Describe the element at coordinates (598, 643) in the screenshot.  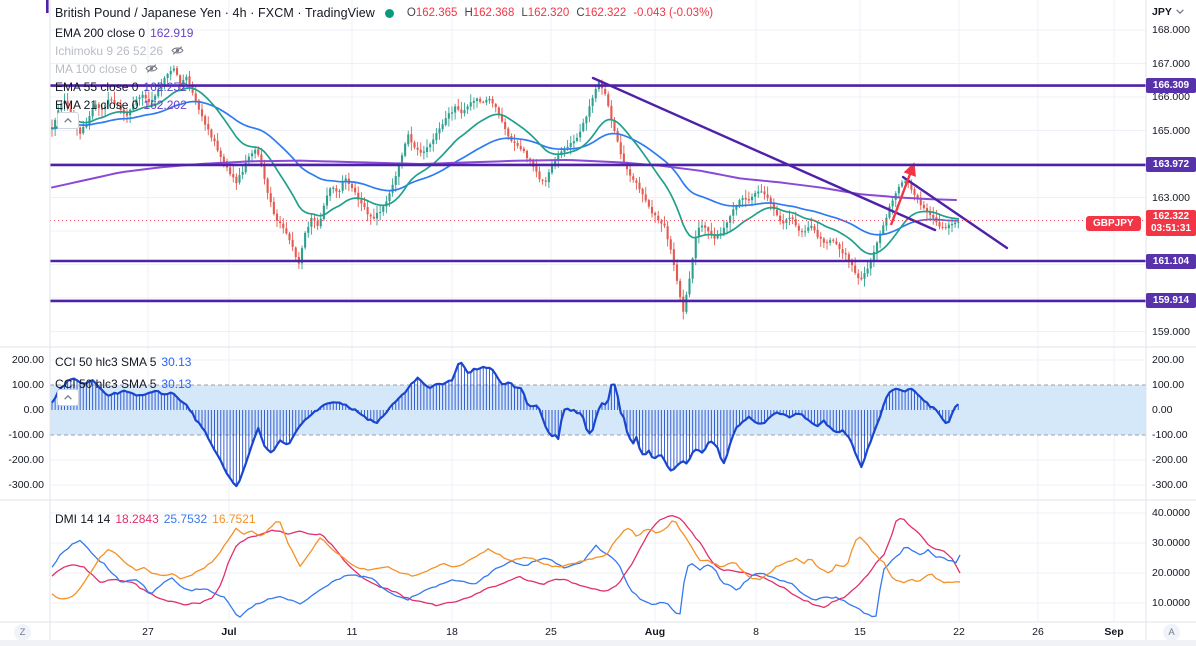
I see `footer-strip` at that location.